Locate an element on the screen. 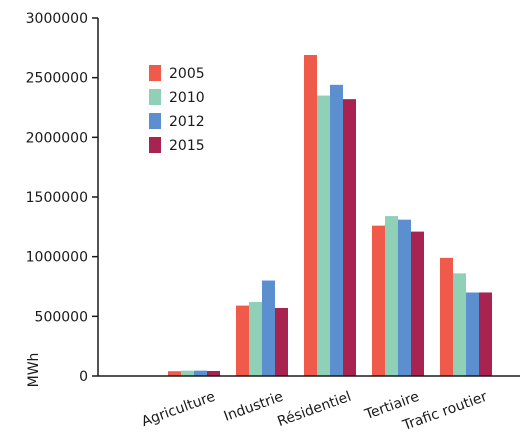  x-tick-label: Résidentiel is located at coordinates (314, 409).